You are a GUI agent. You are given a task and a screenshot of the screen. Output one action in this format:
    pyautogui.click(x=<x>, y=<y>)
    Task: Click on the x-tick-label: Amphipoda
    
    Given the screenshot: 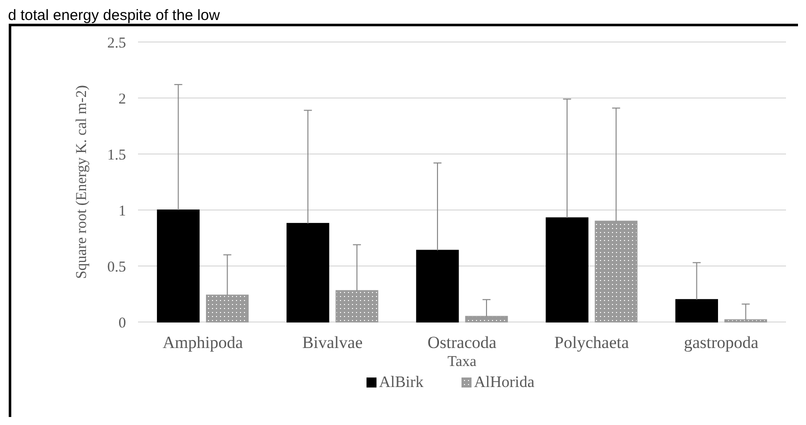 What is the action you would take?
    pyautogui.click(x=203, y=342)
    